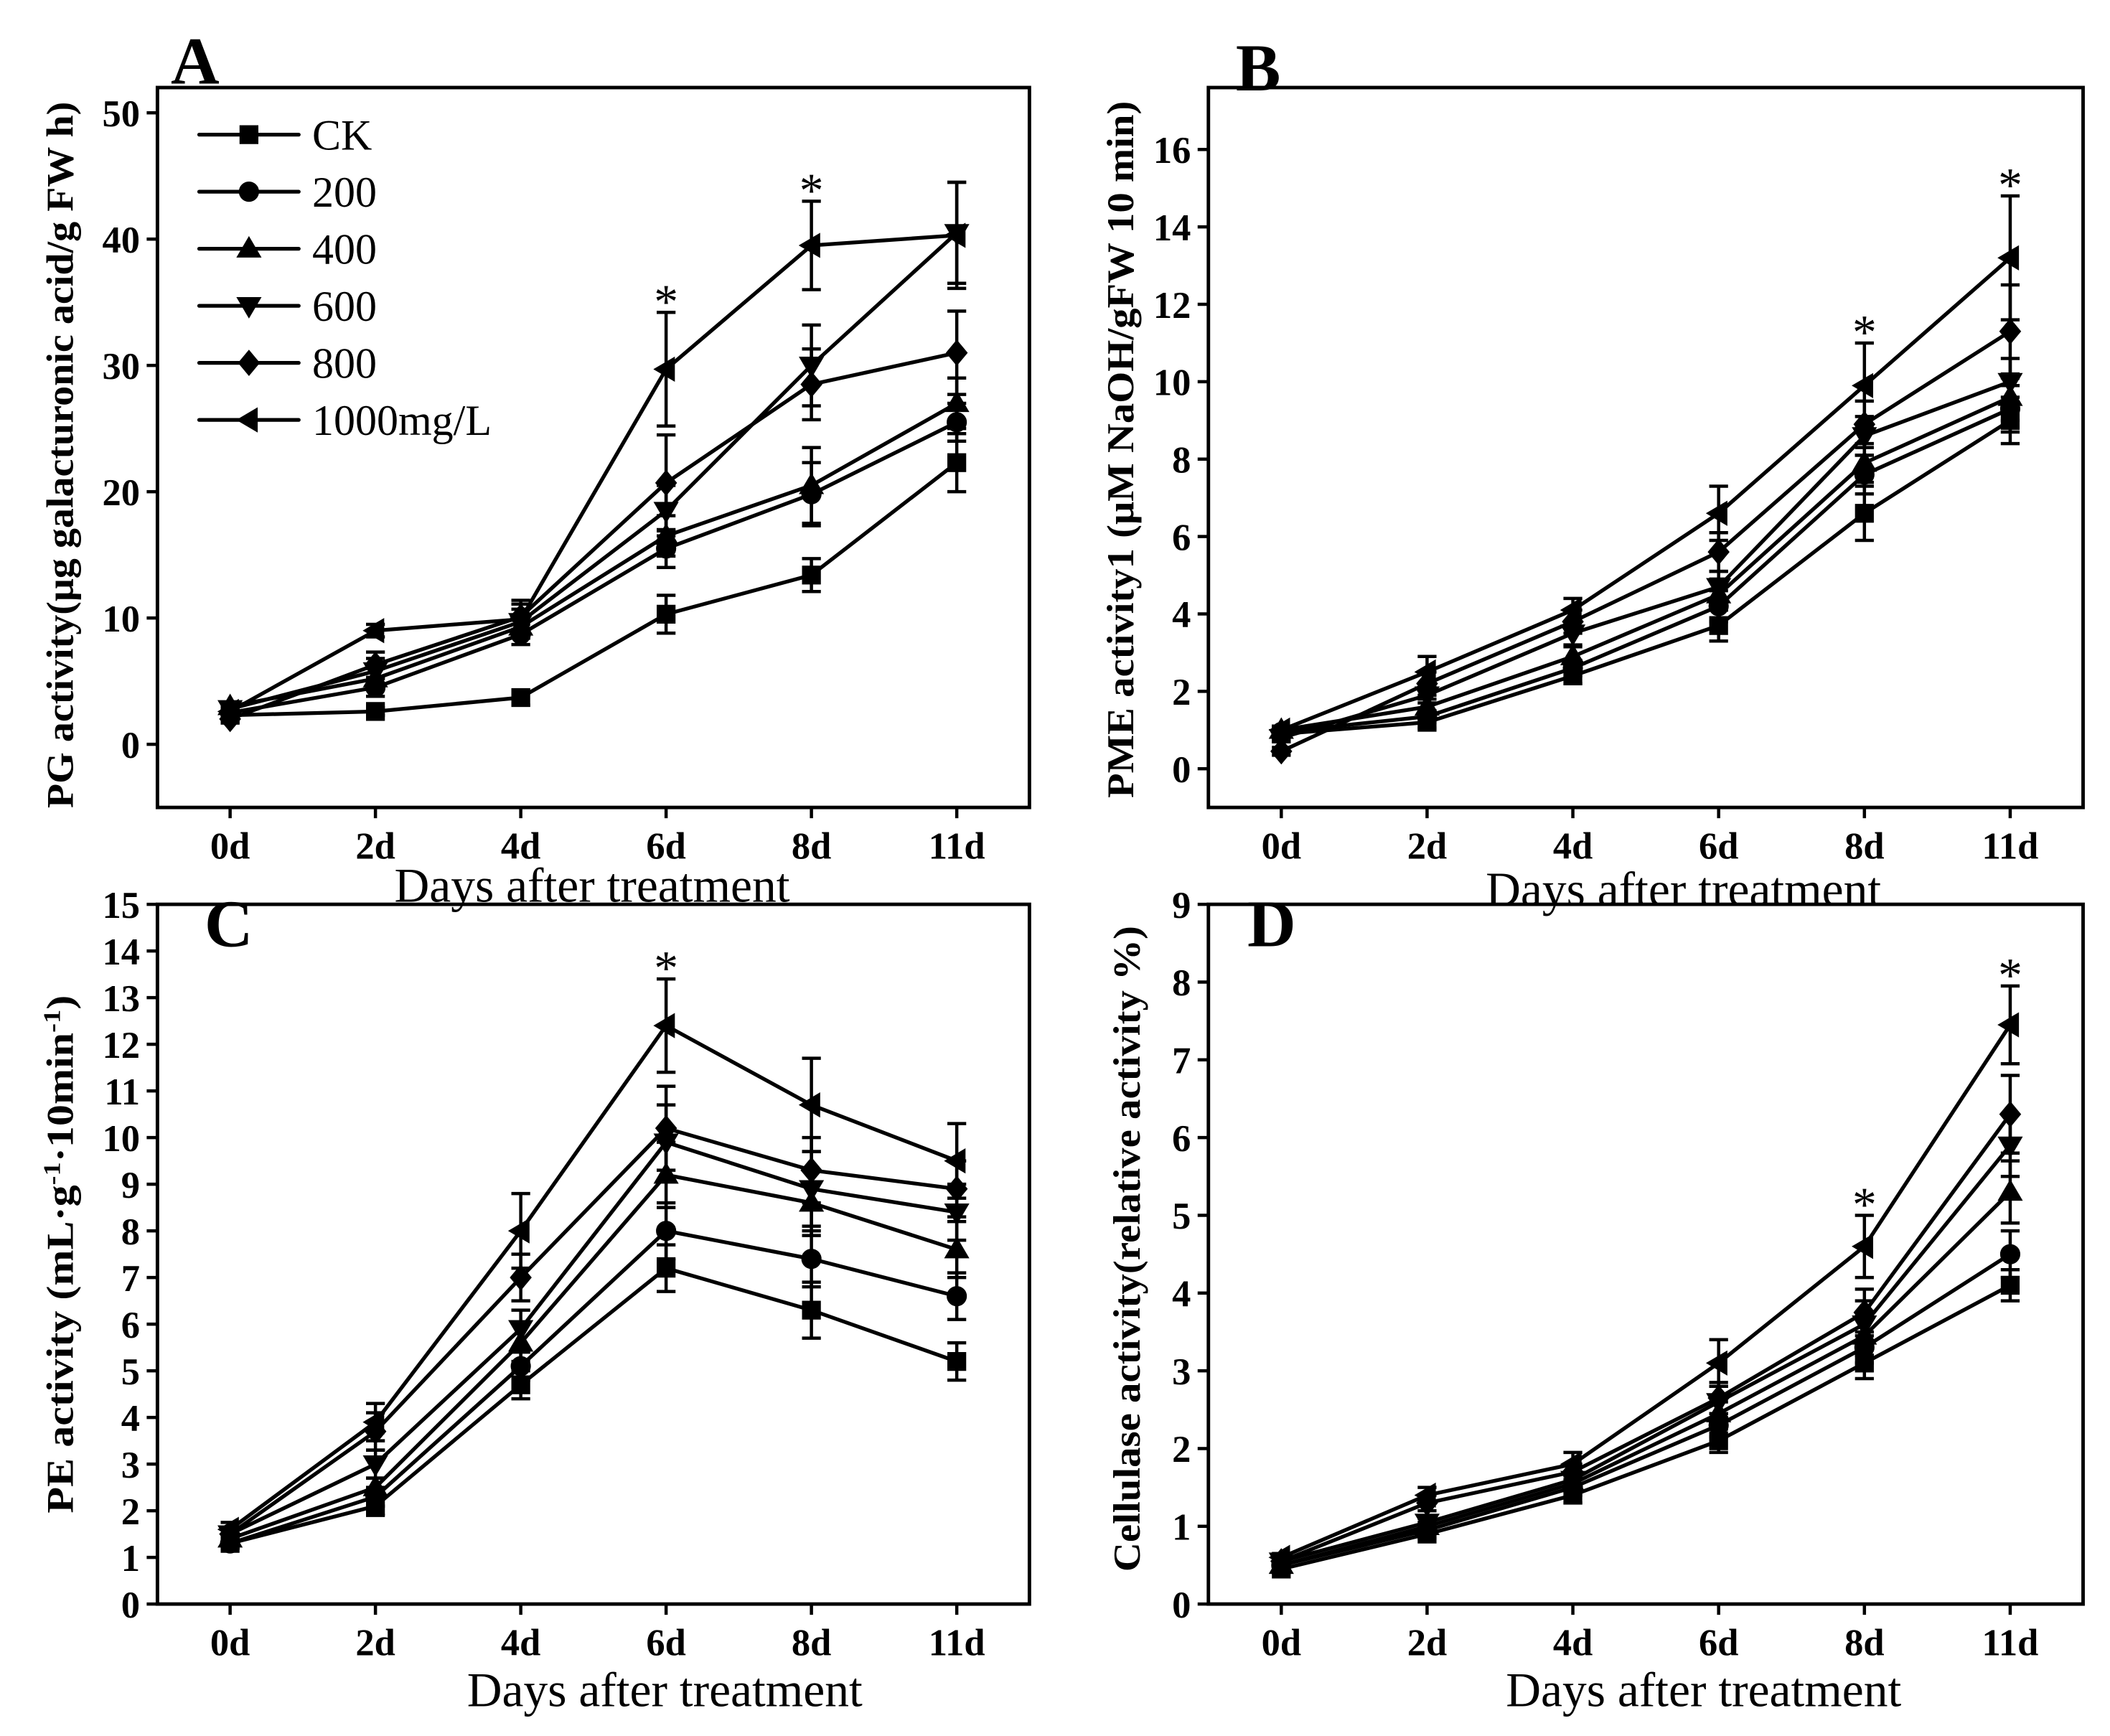 The height and width of the screenshot is (1736, 2110). What do you see at coordinates (287, 192) in the screenshot?
I see `legend-entry: 200` at bounding box center [287, 192].